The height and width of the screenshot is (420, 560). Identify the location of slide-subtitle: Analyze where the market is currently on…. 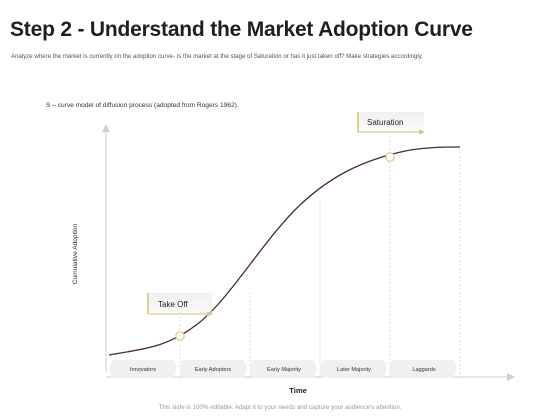
(217, 56).